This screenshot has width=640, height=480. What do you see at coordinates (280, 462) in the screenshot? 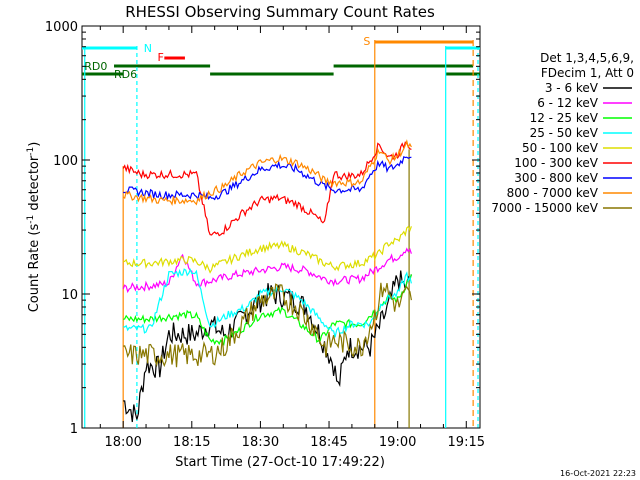
I see `x-axis-label: Start Time (27-Oct-10 17:49:22)` at bounding box center [280, 462].